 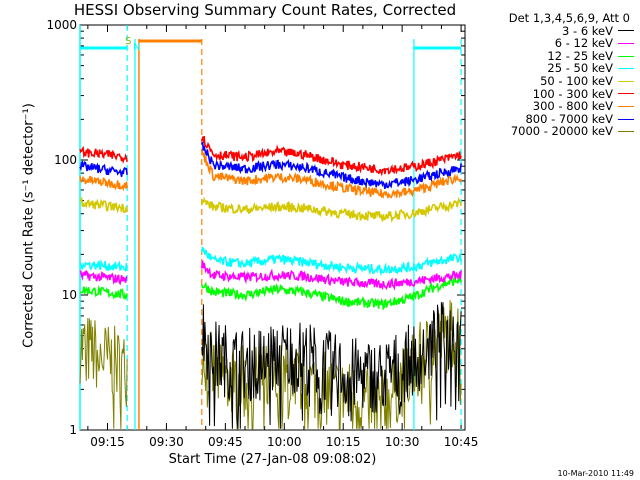 I want to click on x-tick-label: 10:45, so click(x=461, y=442).